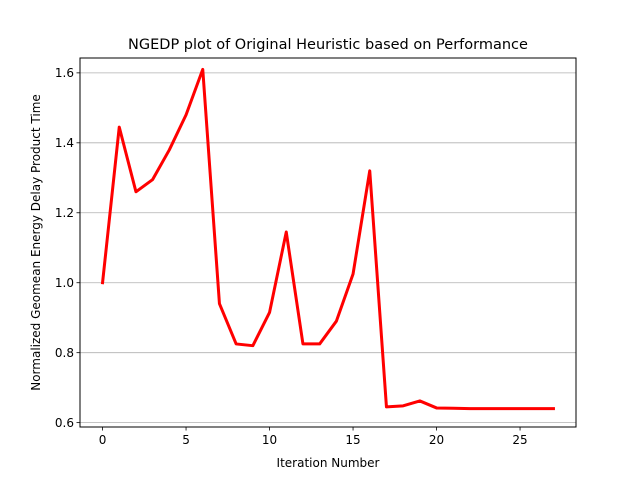  Describe the element at coordinates (64, 73) in the screenshot. I see `y-tick-label: 1.6` at that location.